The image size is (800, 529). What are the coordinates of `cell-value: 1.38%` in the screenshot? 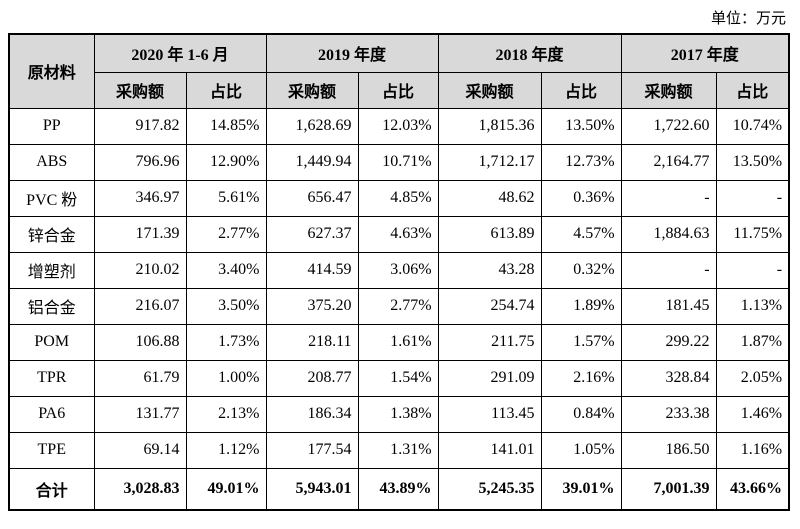 It's located at (398, 414).